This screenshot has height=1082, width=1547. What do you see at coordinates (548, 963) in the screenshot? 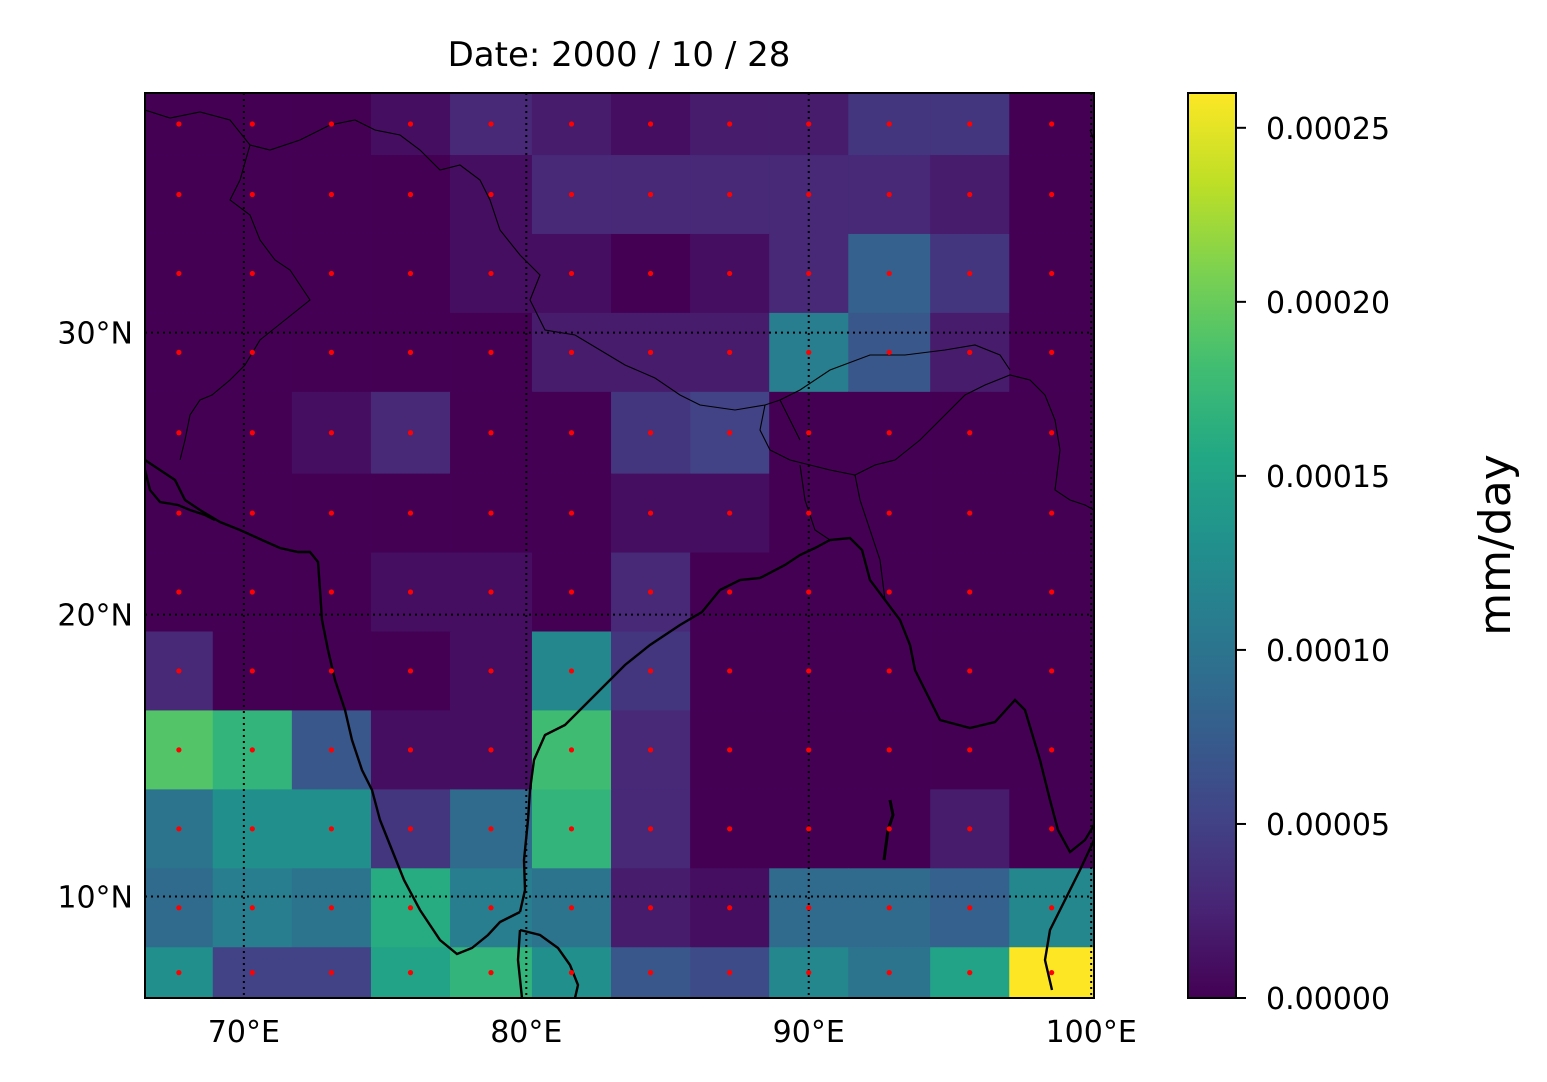
I see `sri-lanka-coastline` at bounding box center [548, 963].